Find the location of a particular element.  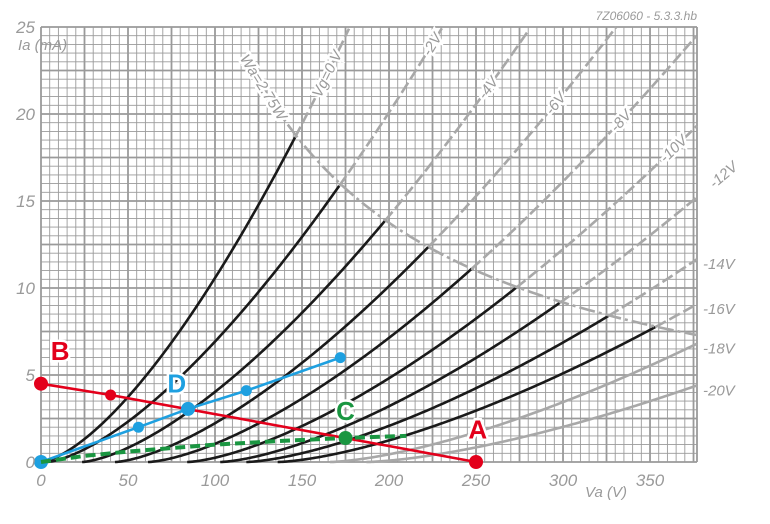

figure-code: 7Z06060 - 5.3.3.hb is located at coordinates (647, 16).